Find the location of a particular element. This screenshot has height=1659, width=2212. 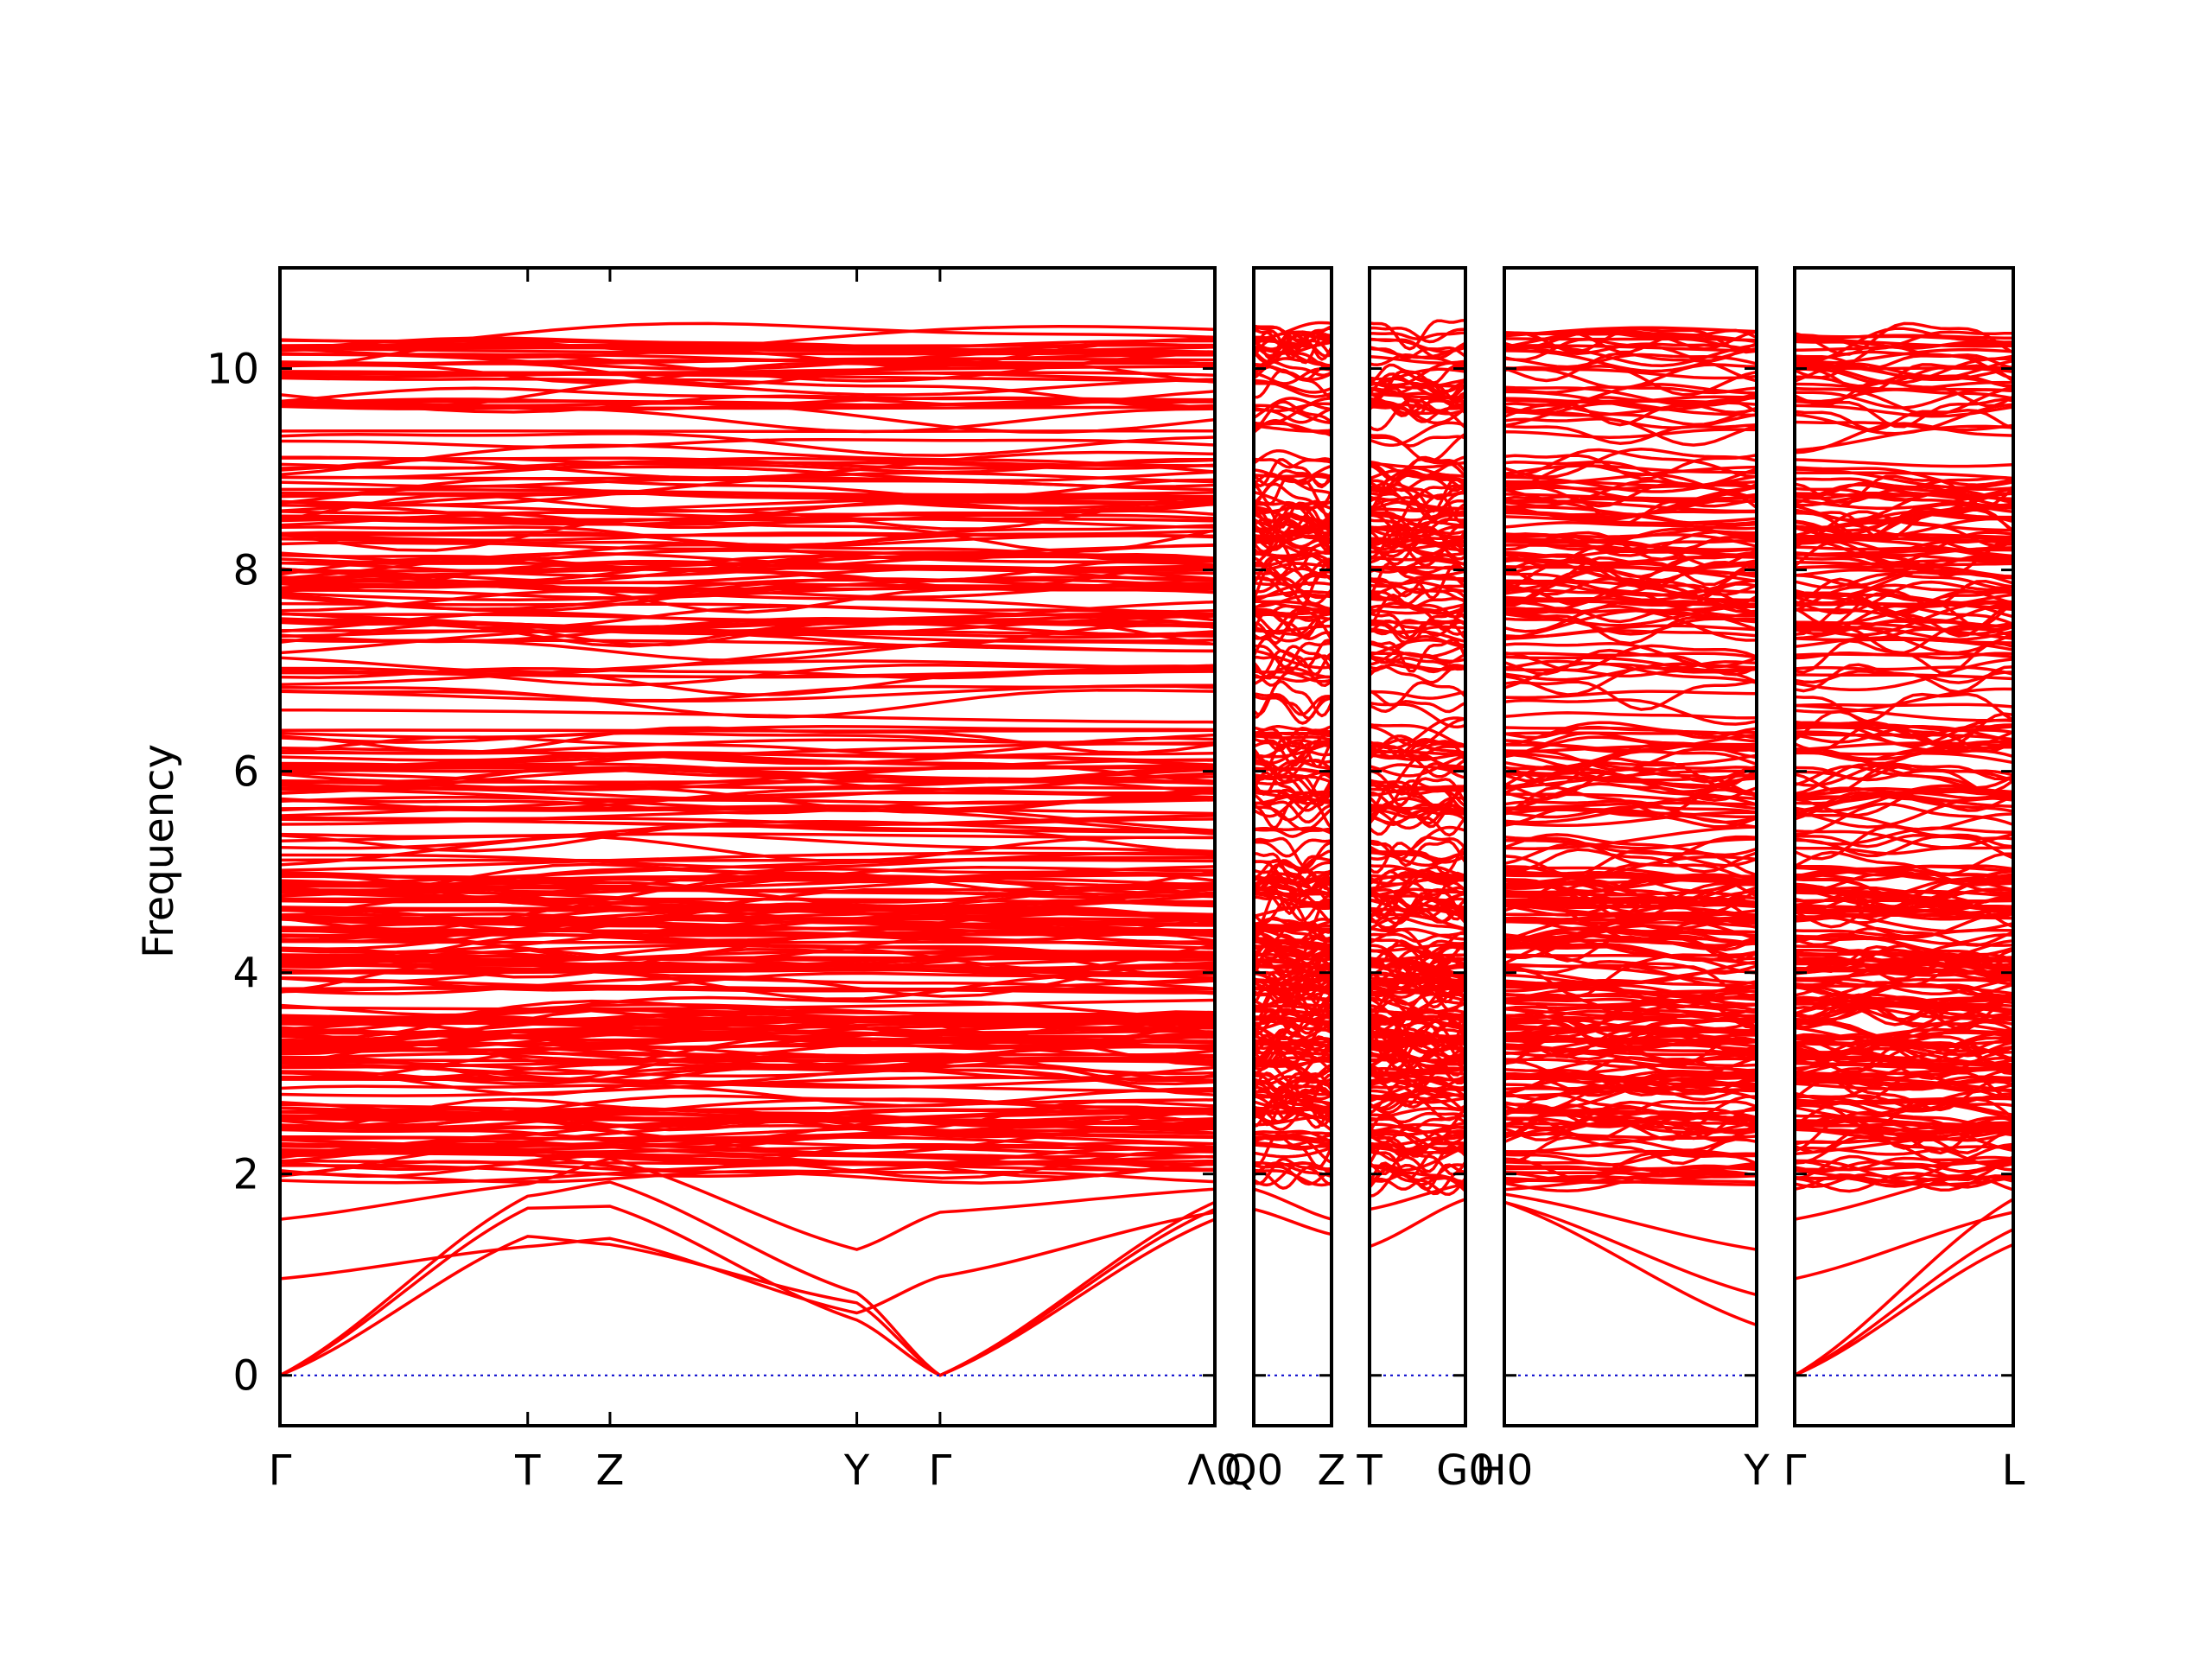

x-tick-label: Z is located at coordinates (1332, 1470).